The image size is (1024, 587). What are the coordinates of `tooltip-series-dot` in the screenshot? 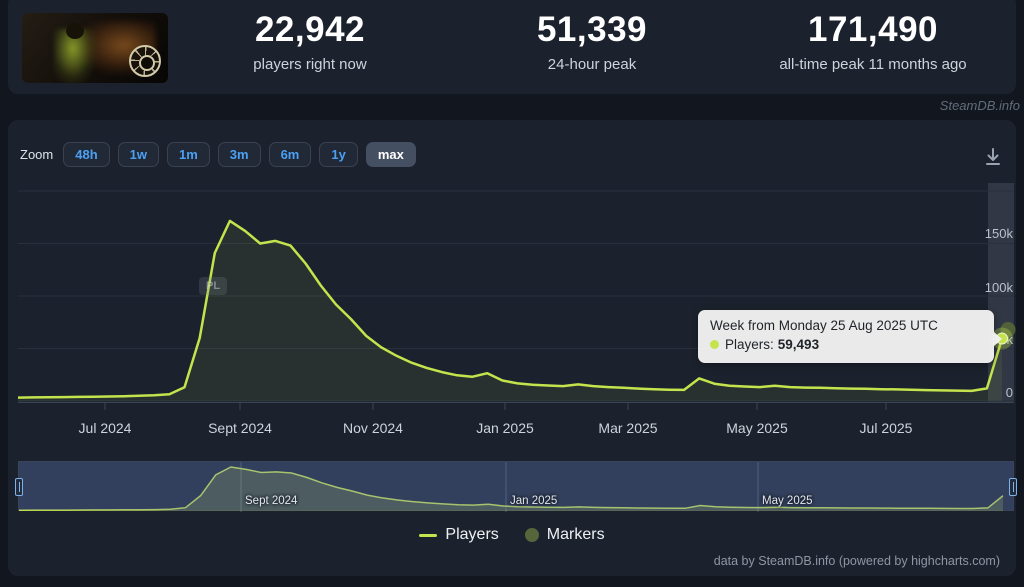 It's located at (714, 344).